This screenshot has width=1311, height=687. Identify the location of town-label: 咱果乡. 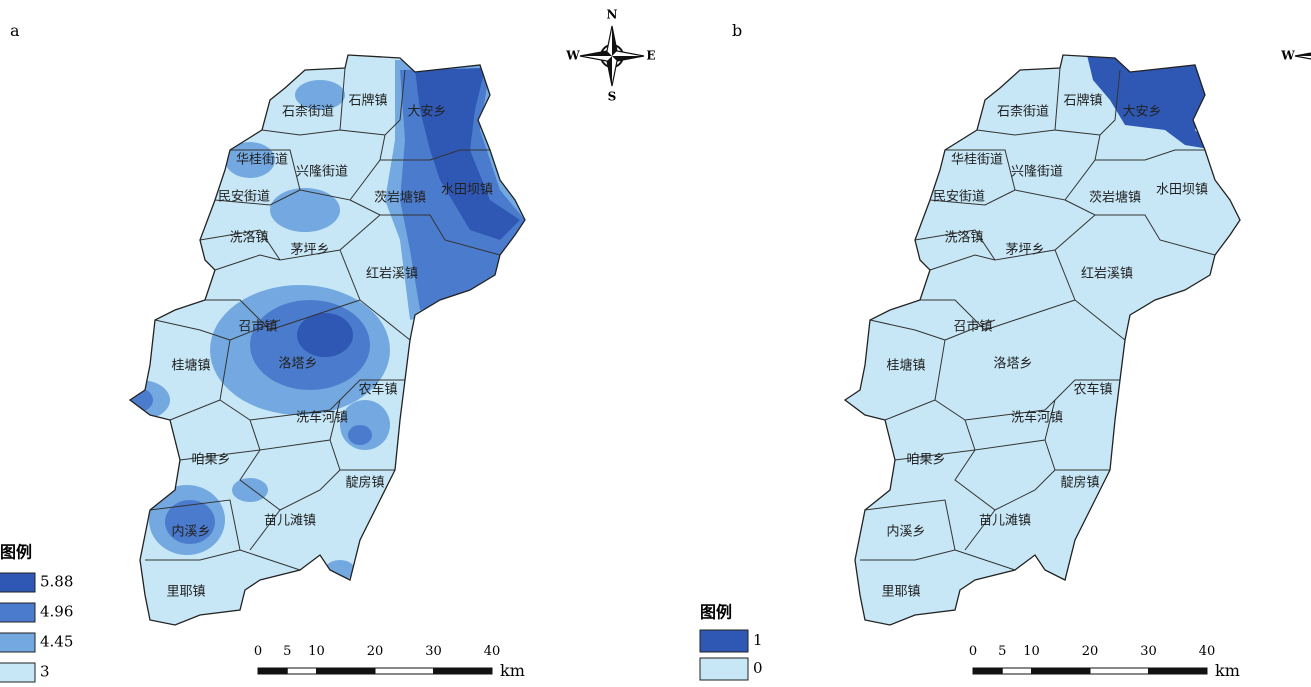
(210, 460).